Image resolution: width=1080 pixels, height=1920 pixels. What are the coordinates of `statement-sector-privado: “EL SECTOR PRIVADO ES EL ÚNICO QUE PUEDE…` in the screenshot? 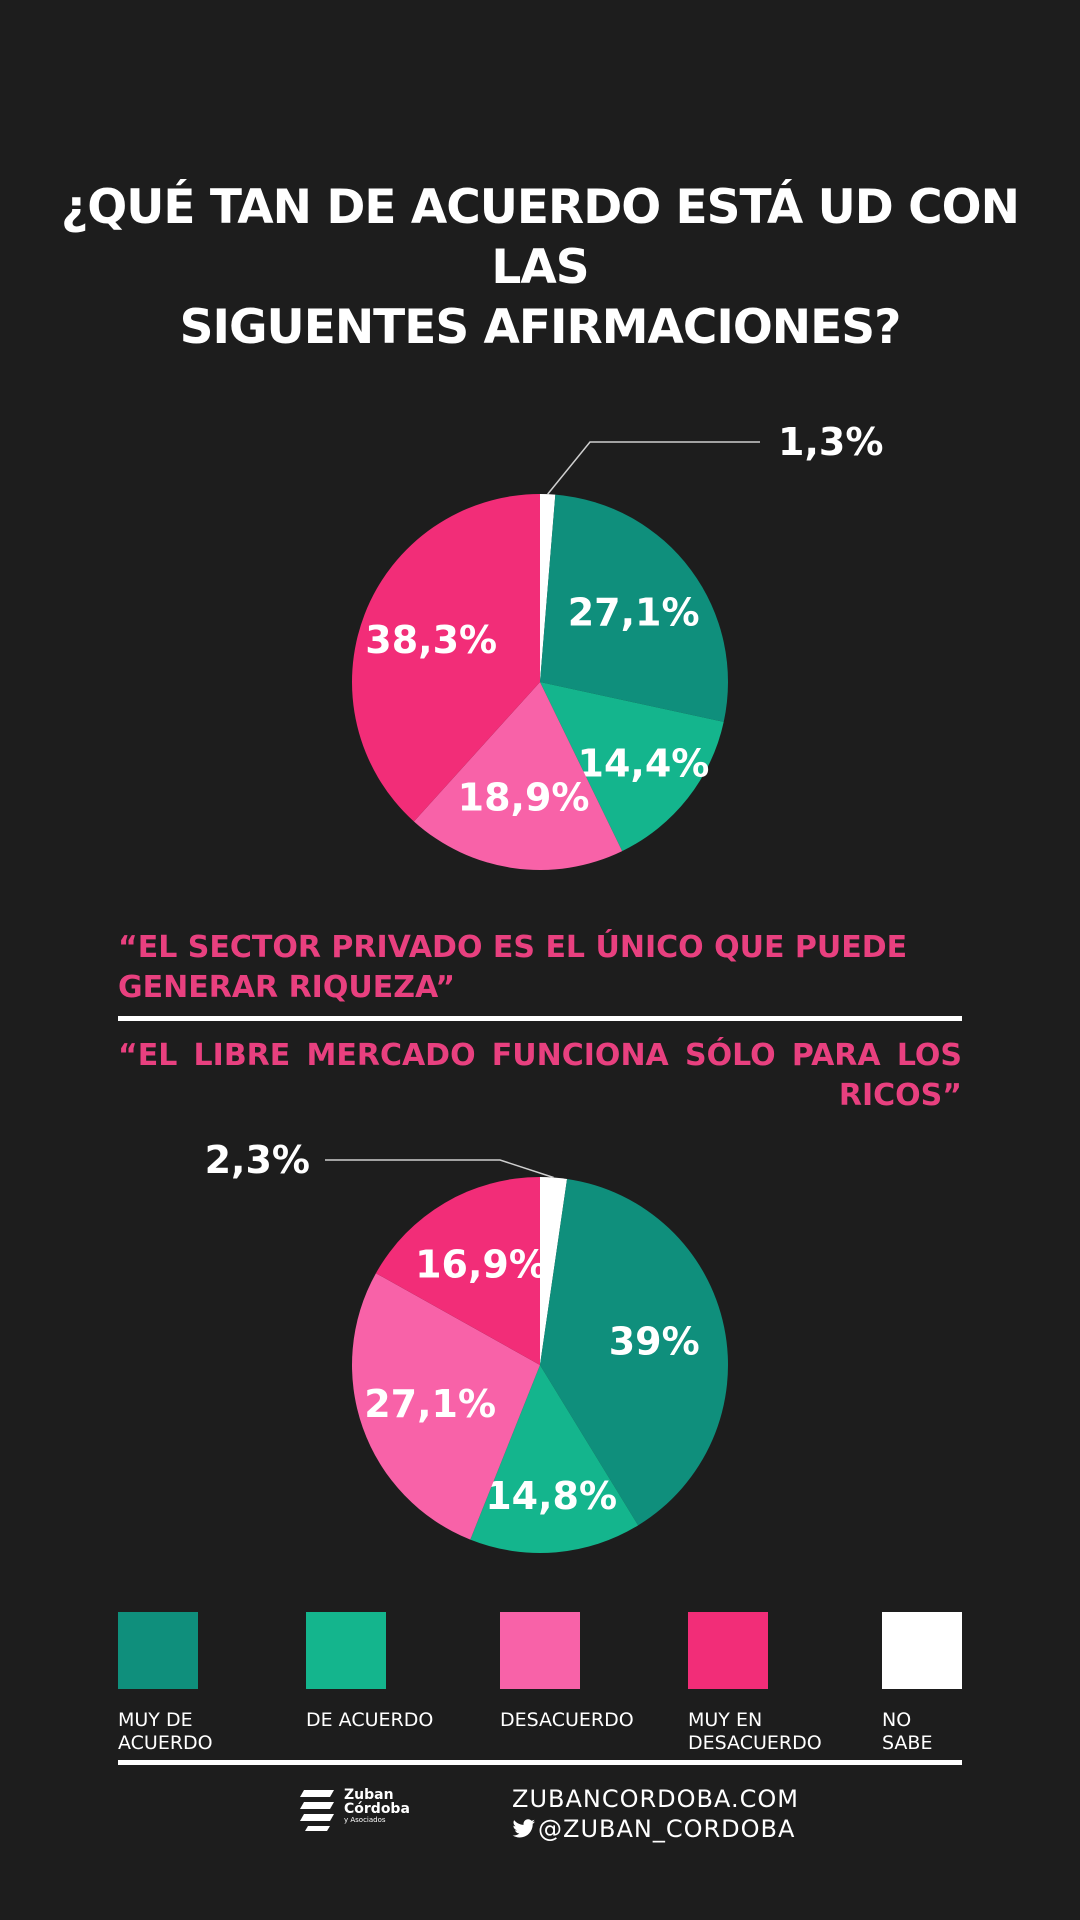 It's located at (513, 967).